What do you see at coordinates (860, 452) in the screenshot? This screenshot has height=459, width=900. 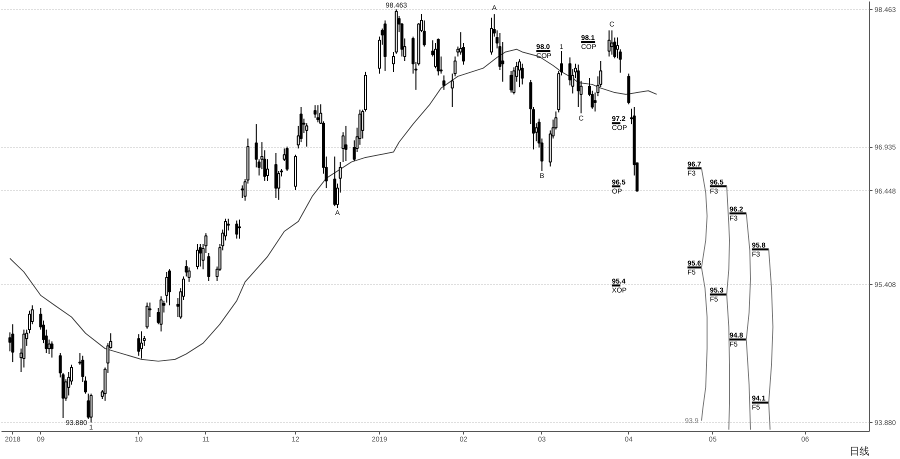 I see `text: 日线` at bounding box center [860, 452].